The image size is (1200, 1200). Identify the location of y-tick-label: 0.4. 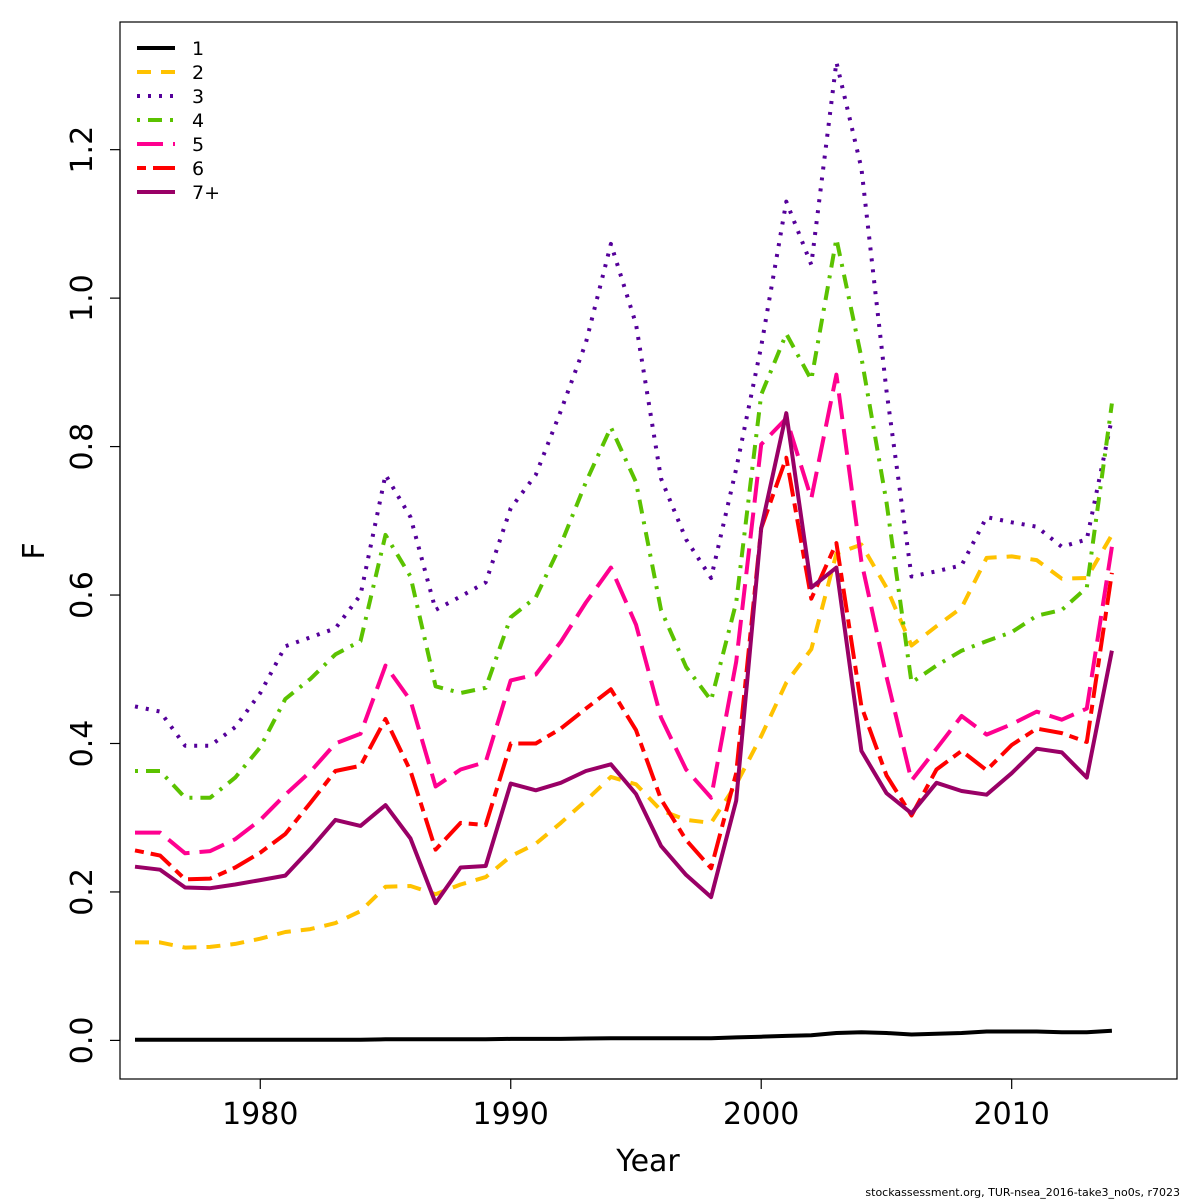
(82, 744).